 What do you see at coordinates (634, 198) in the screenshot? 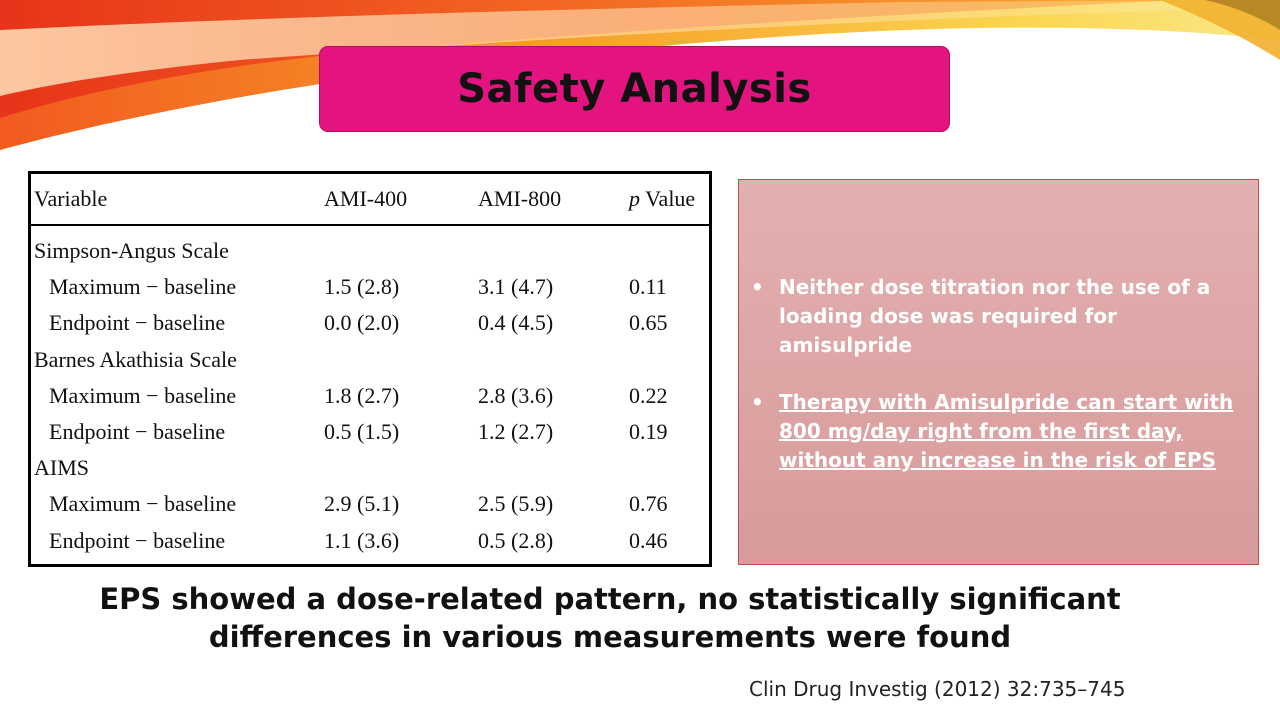
I see `header-p-letter: p` at bounding box center [634, 198].